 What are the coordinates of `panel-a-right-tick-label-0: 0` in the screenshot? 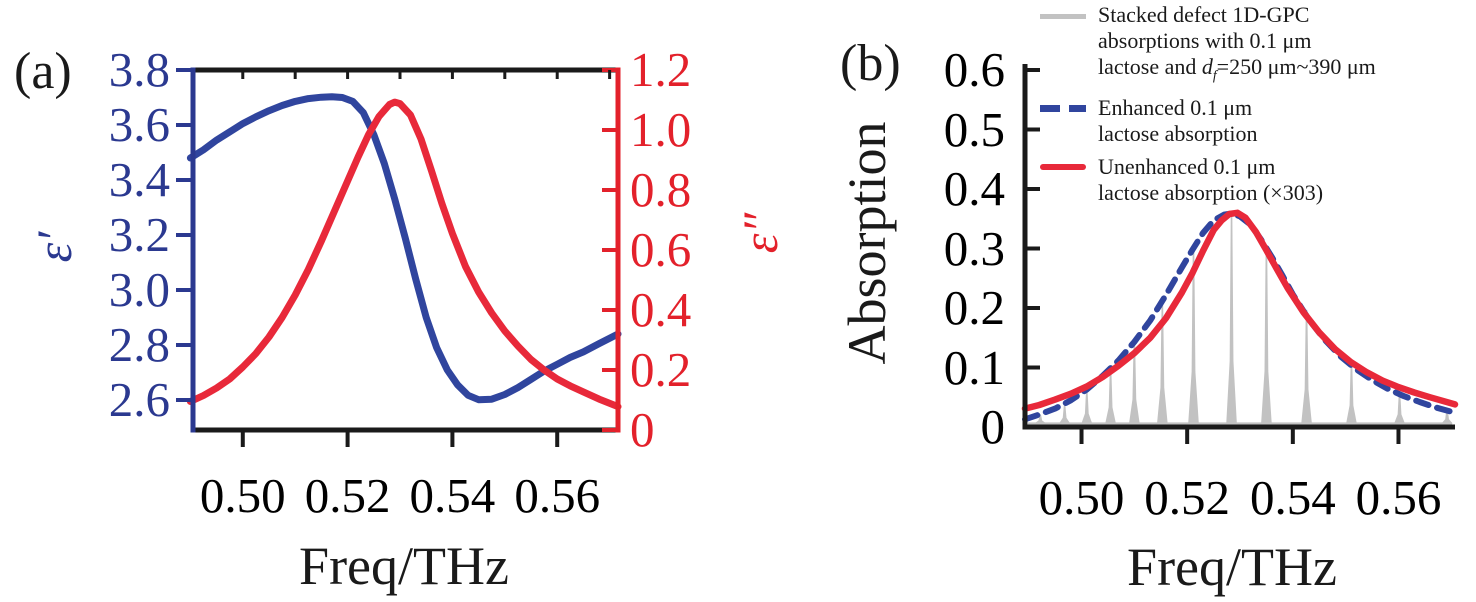 It's located at (642, 429).